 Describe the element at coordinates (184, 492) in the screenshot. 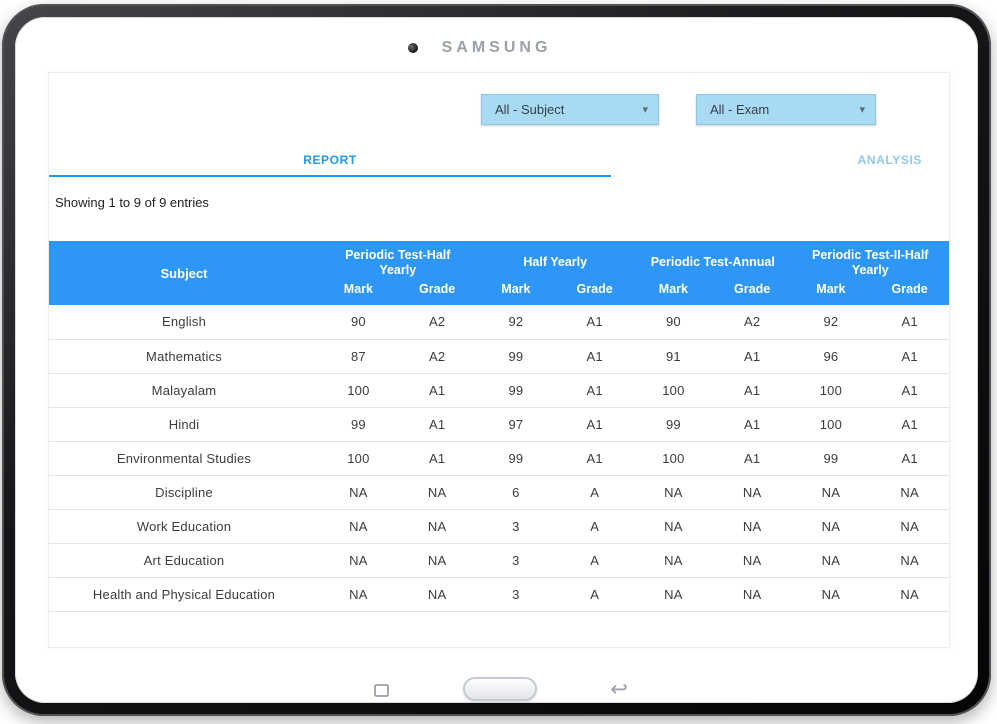

I see `subject-cell: Discipline` at that location.